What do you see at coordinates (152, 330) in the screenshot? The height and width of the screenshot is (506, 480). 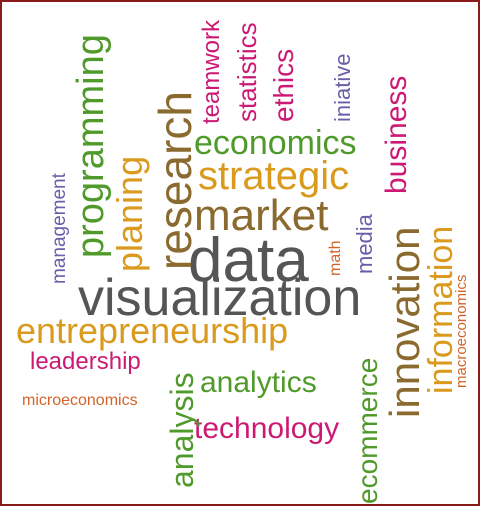 I see `word-entrepreneurship: entrepreneurship` at bounding box center [152, 330].